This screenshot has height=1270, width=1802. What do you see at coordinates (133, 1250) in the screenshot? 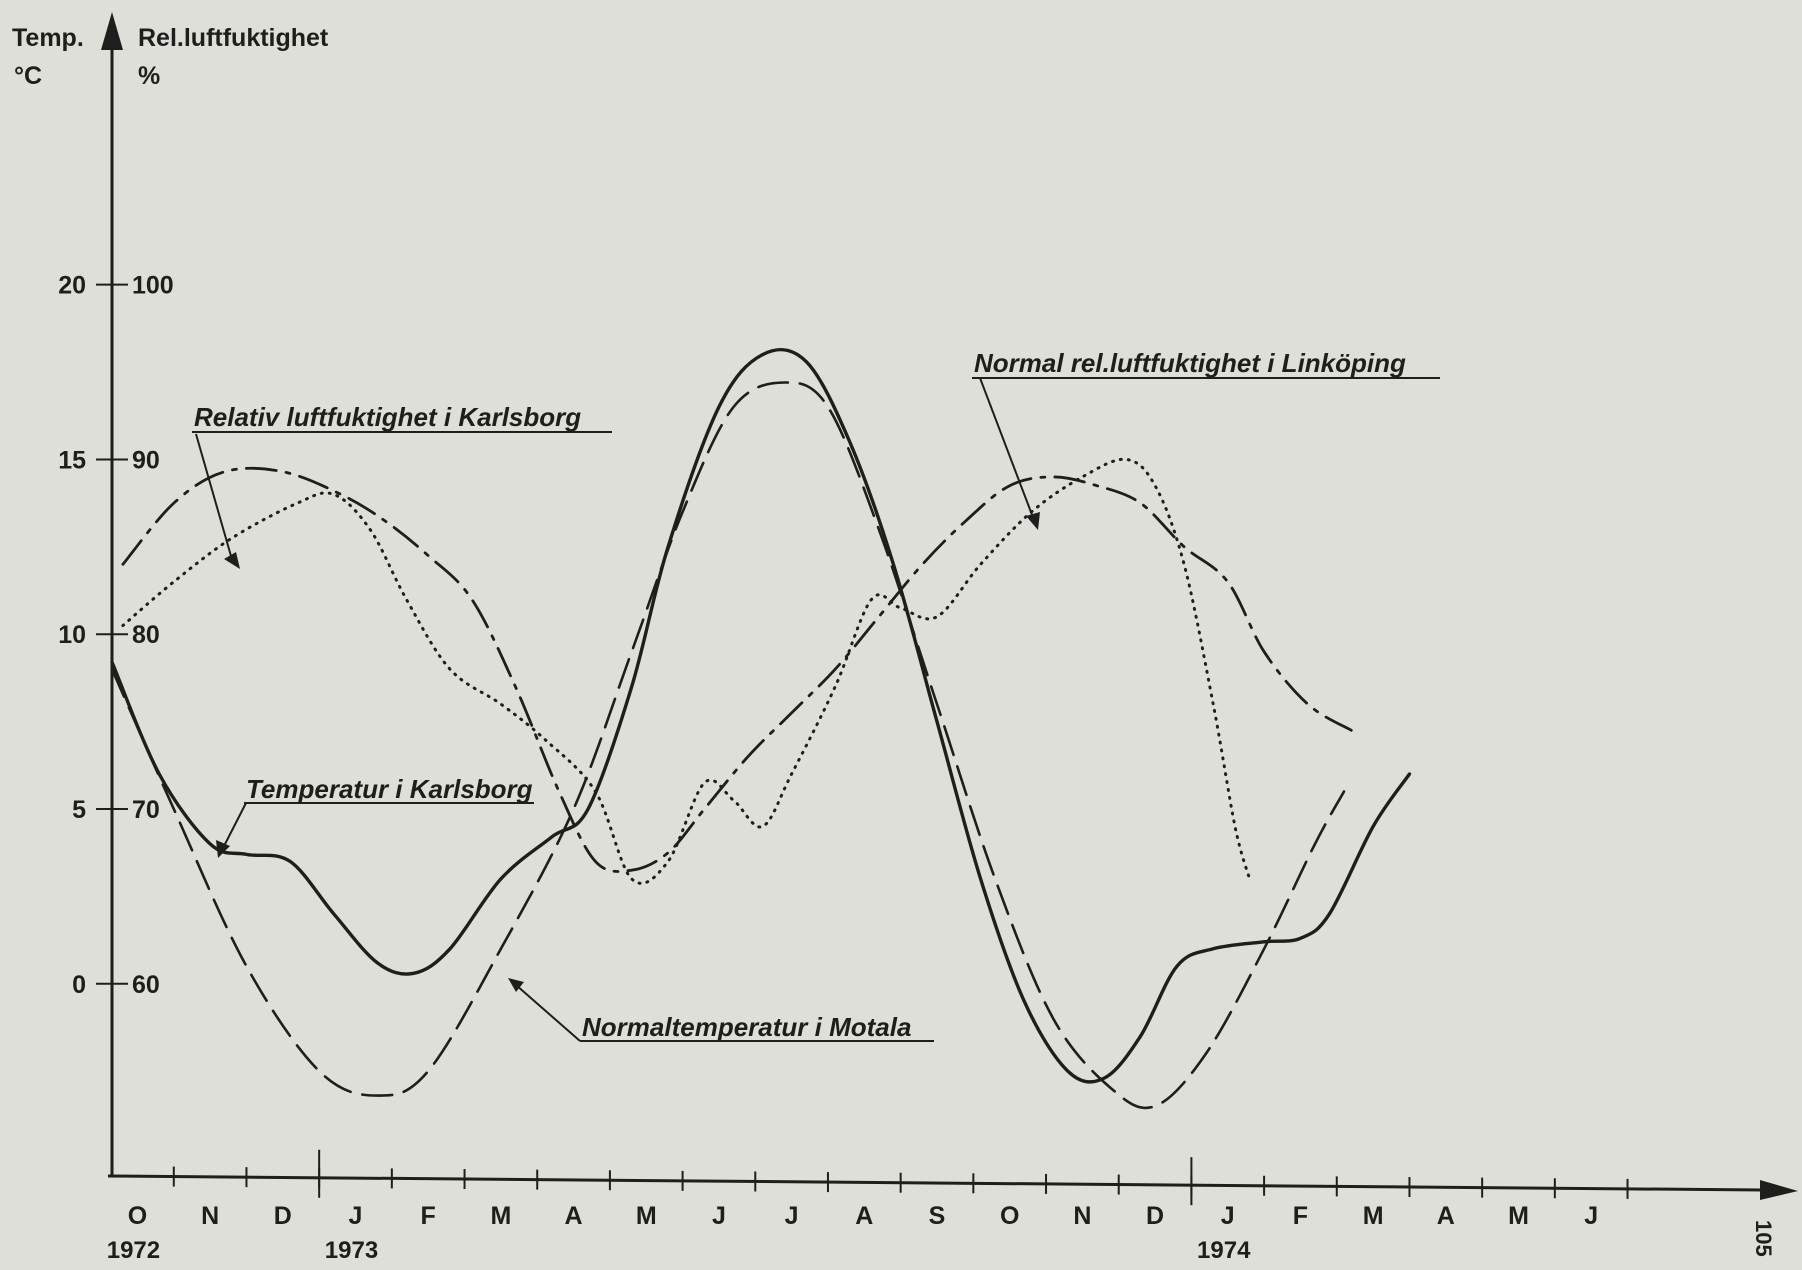
I see `x-year-label: 1972` at bounding box center [133, 1250].